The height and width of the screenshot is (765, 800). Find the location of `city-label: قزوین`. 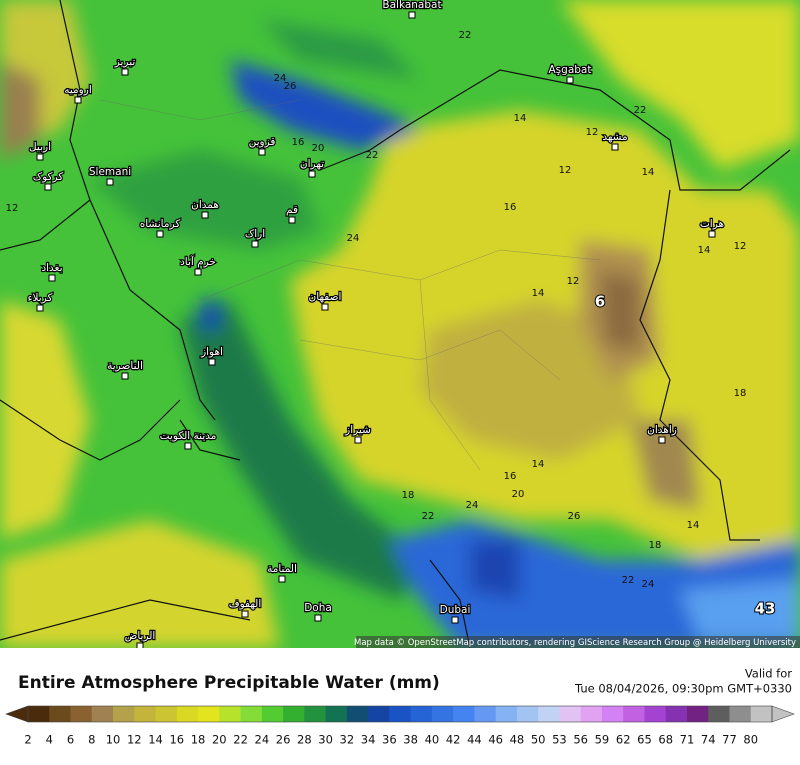

city-label: قزوین is located at coordinates (262, 142).